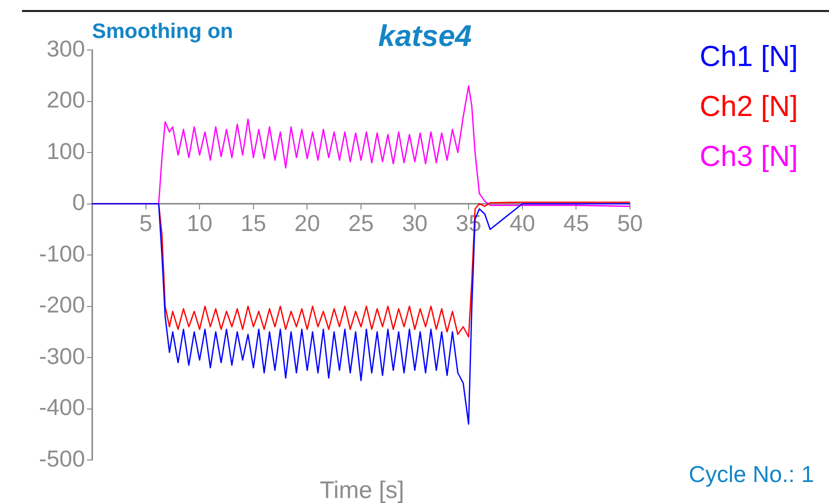 The width and height of the screenshot is (829, 503). What do you see at coordinates (630, 223) in the screenshot?
I see `x-tick-label: 50` at bounding box center [630, 223].